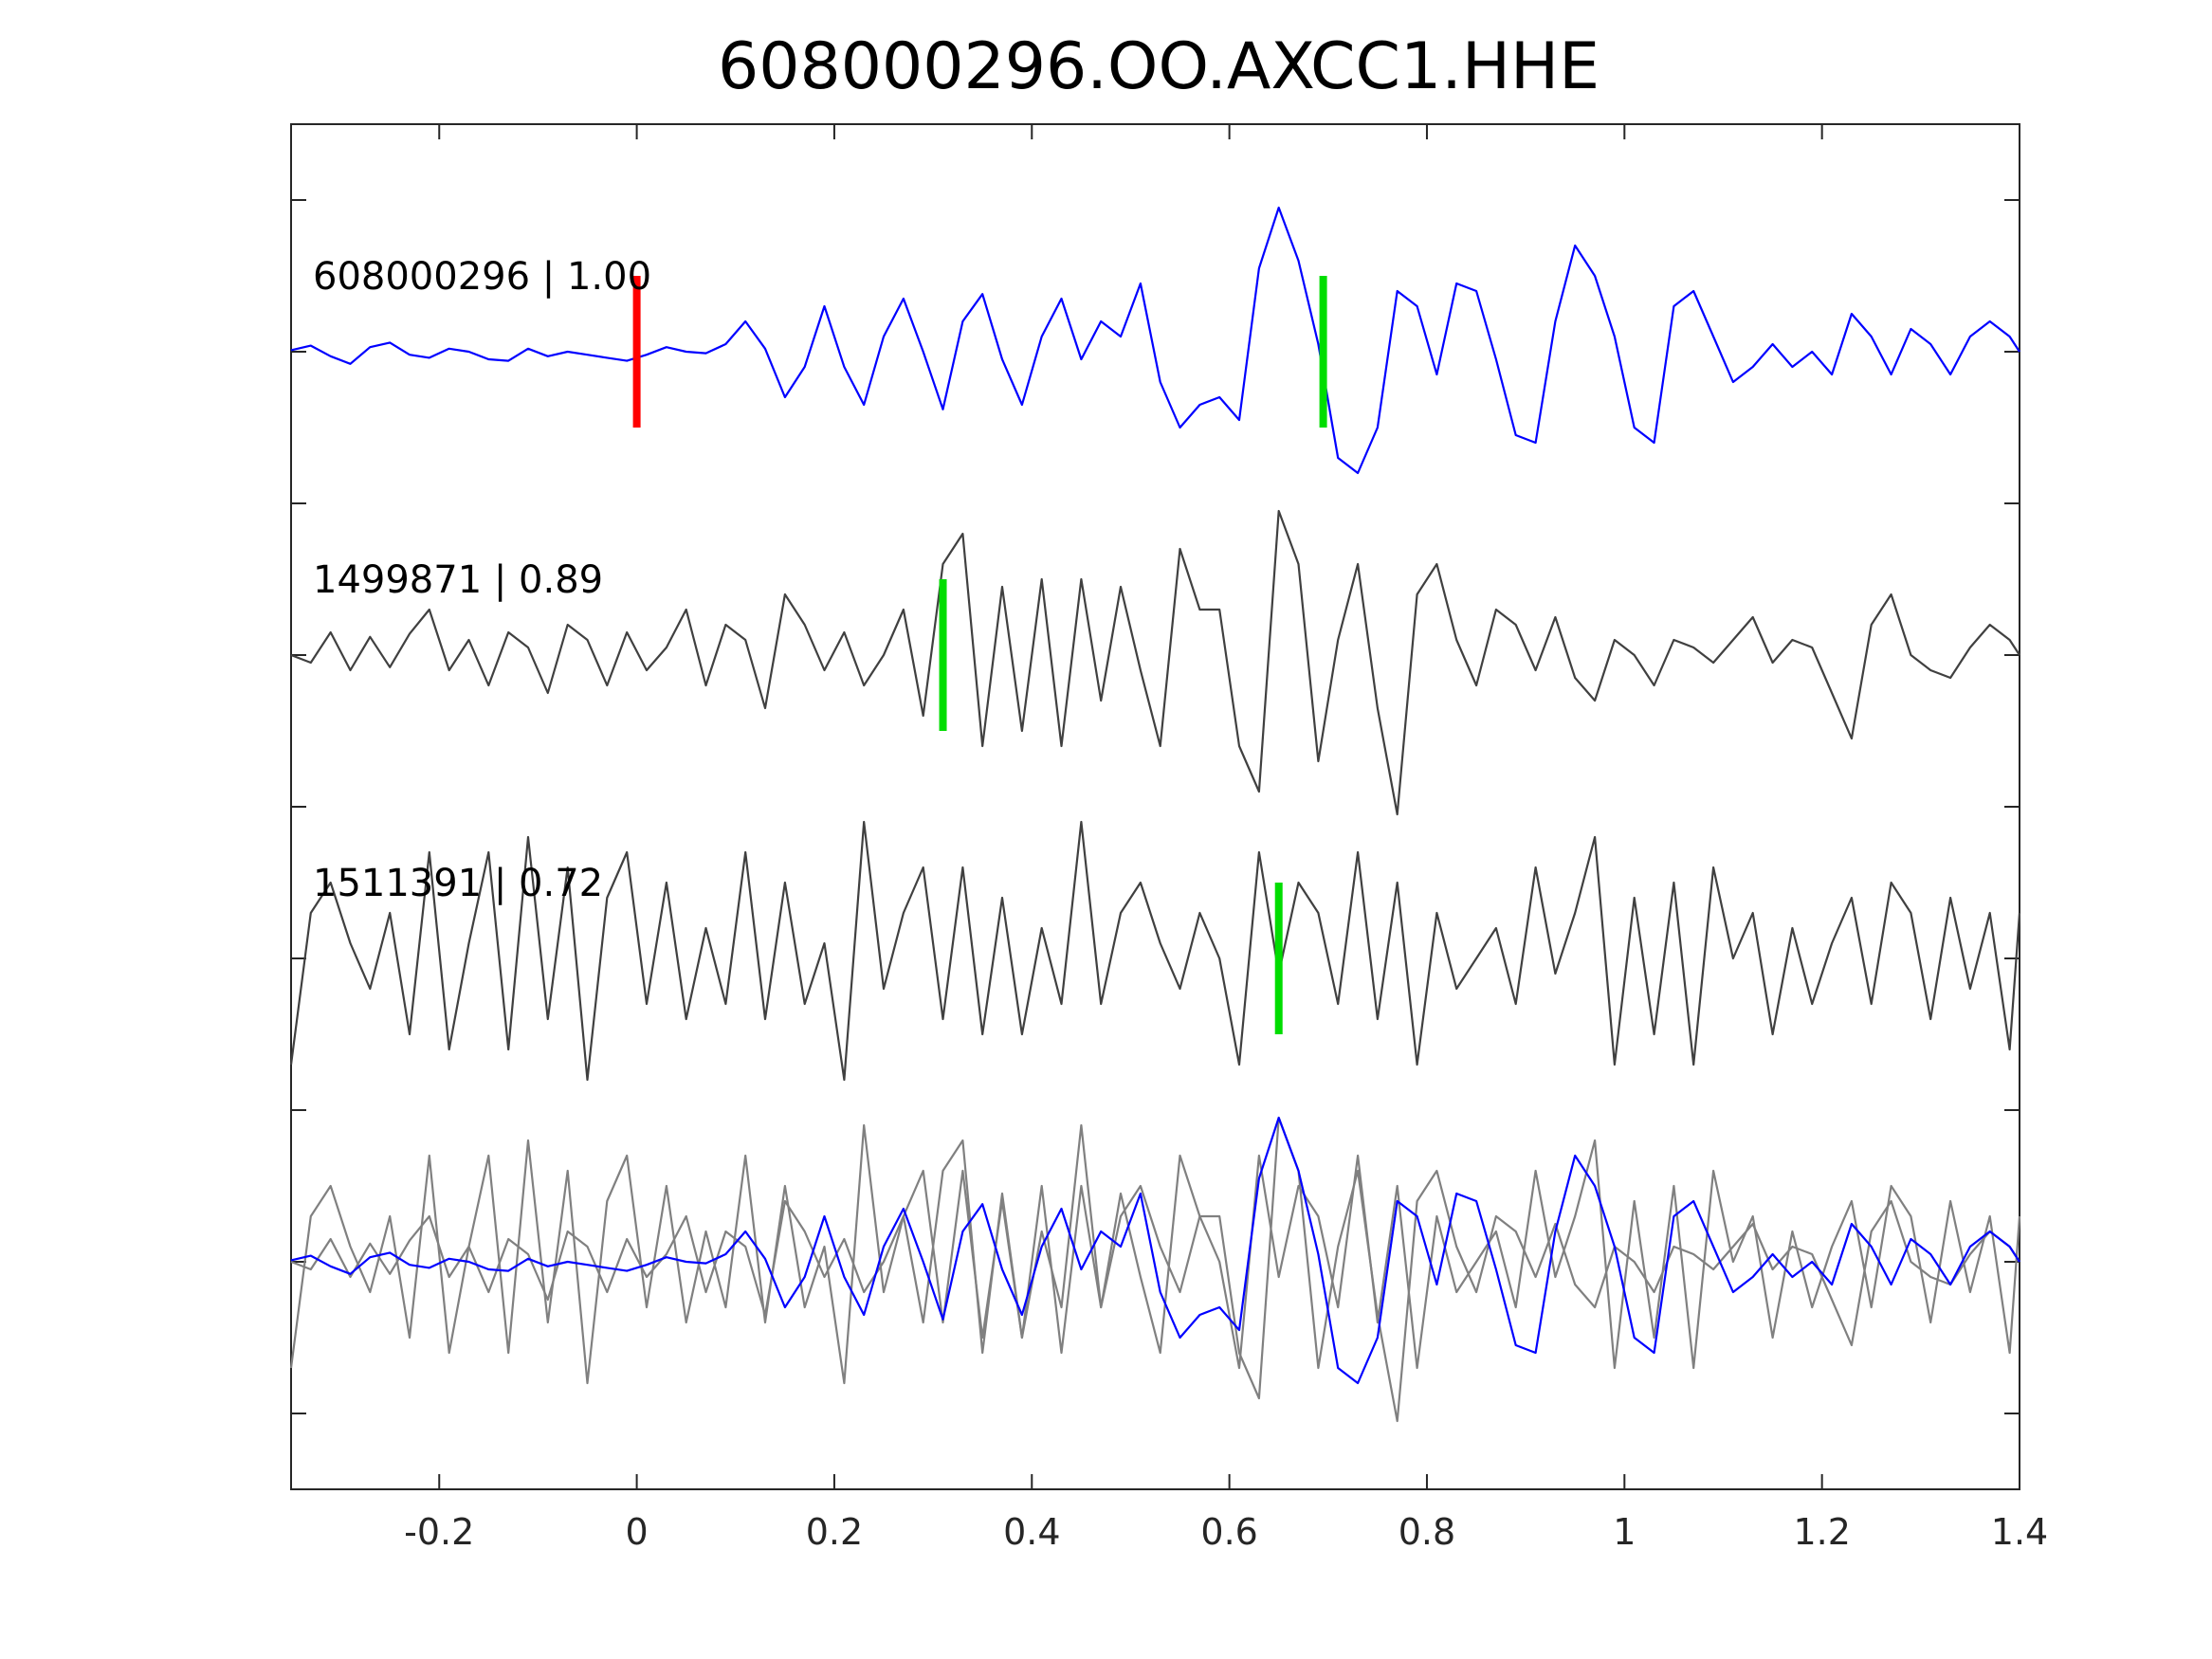 This screenshot has width=2212, height=1659. What do you see at coordinates (1031, 1532) in the screenshot?
I see `x-tick-label: 0.4` at bounding box center [1031, 1532].